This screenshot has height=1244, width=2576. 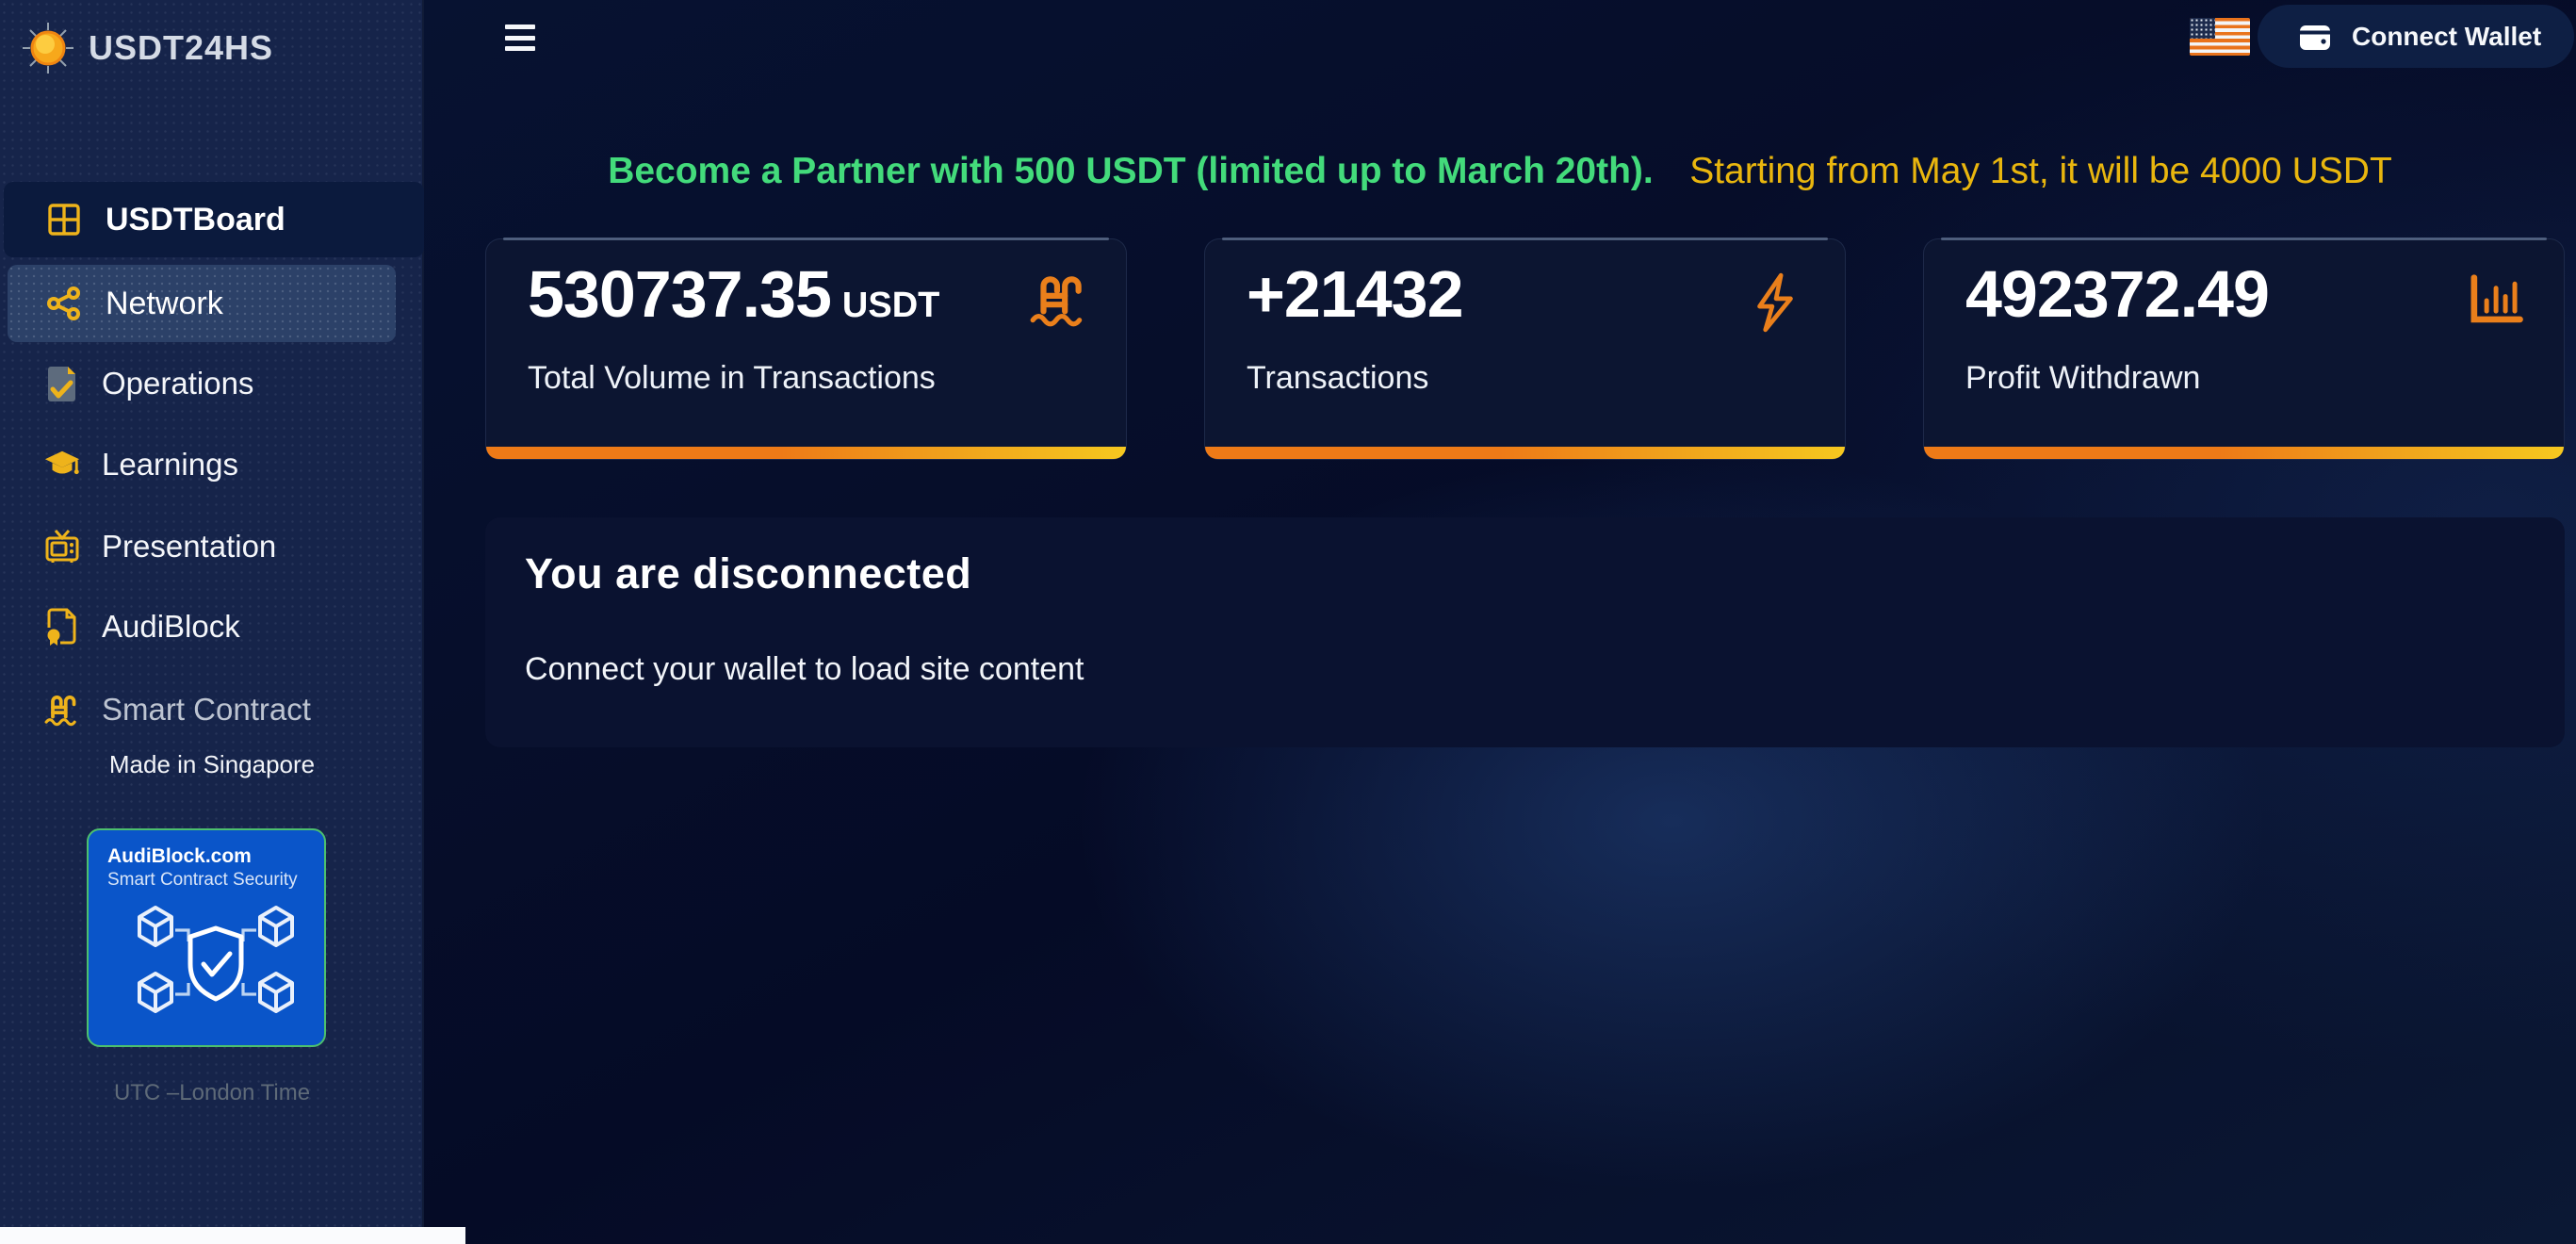 I want to click on hamburger-icon, so click(x=520, y=38).